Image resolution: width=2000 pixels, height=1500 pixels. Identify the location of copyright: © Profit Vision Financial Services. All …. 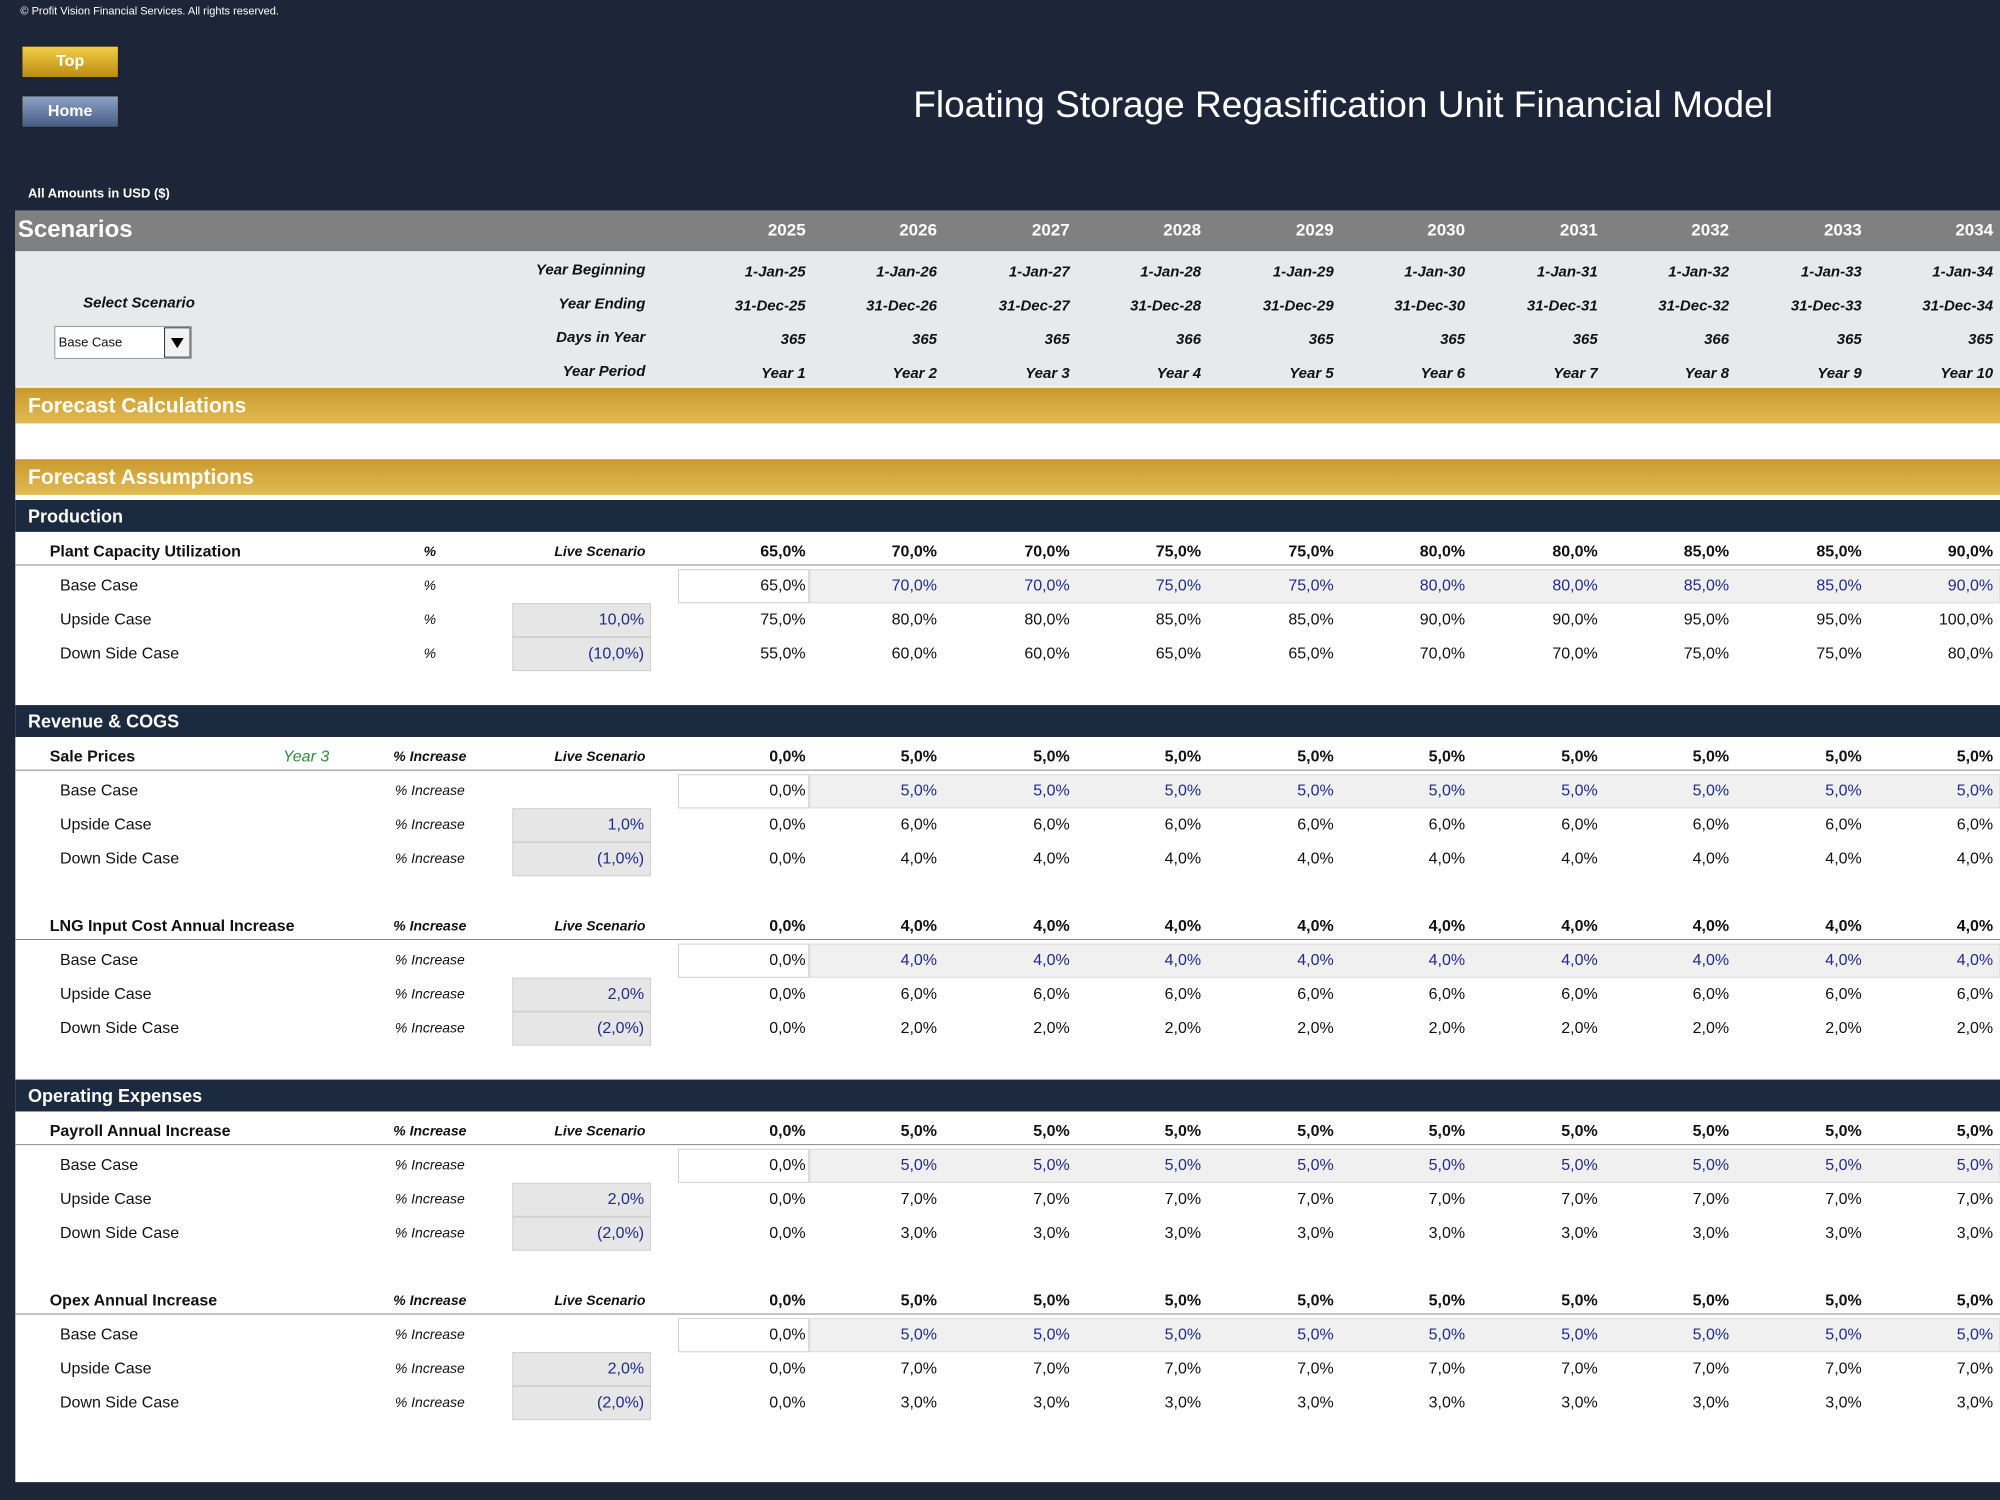
(149, 11).